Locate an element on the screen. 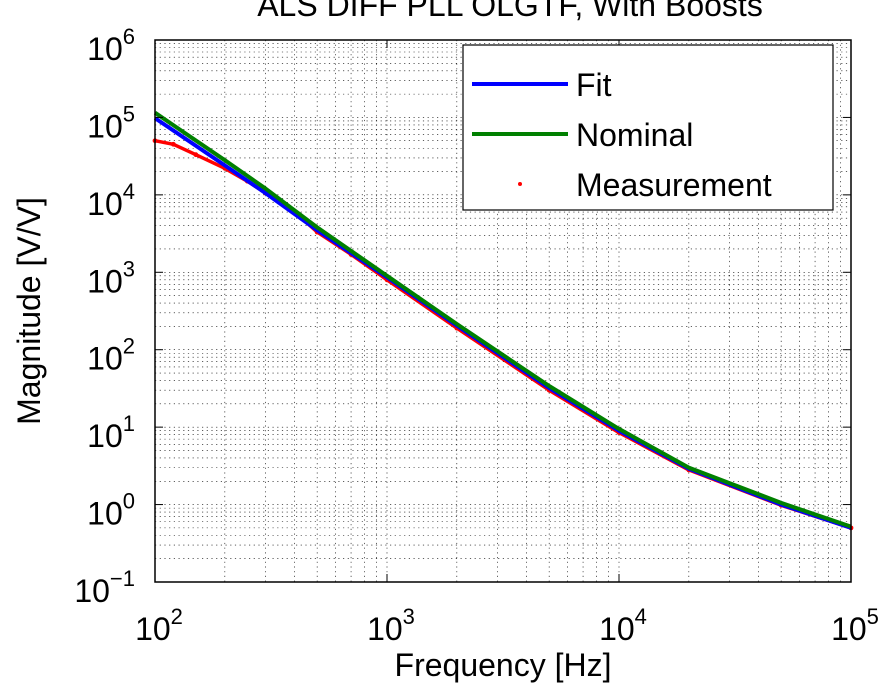 Image resolution: width=884 pixels, height=694 pixels. y-axis-label: Magnitude [V/V] is located at coordinates (29, 311).